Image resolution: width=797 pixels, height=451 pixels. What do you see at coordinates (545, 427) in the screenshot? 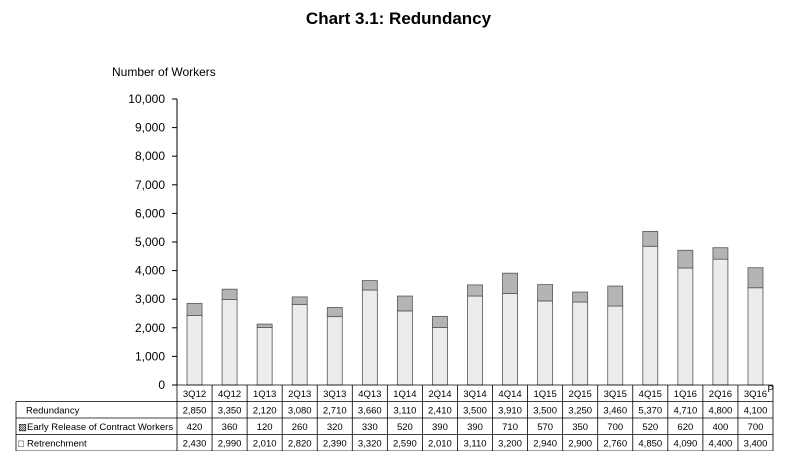
I see `table-cell: 570` at bounding box center [545, 427].